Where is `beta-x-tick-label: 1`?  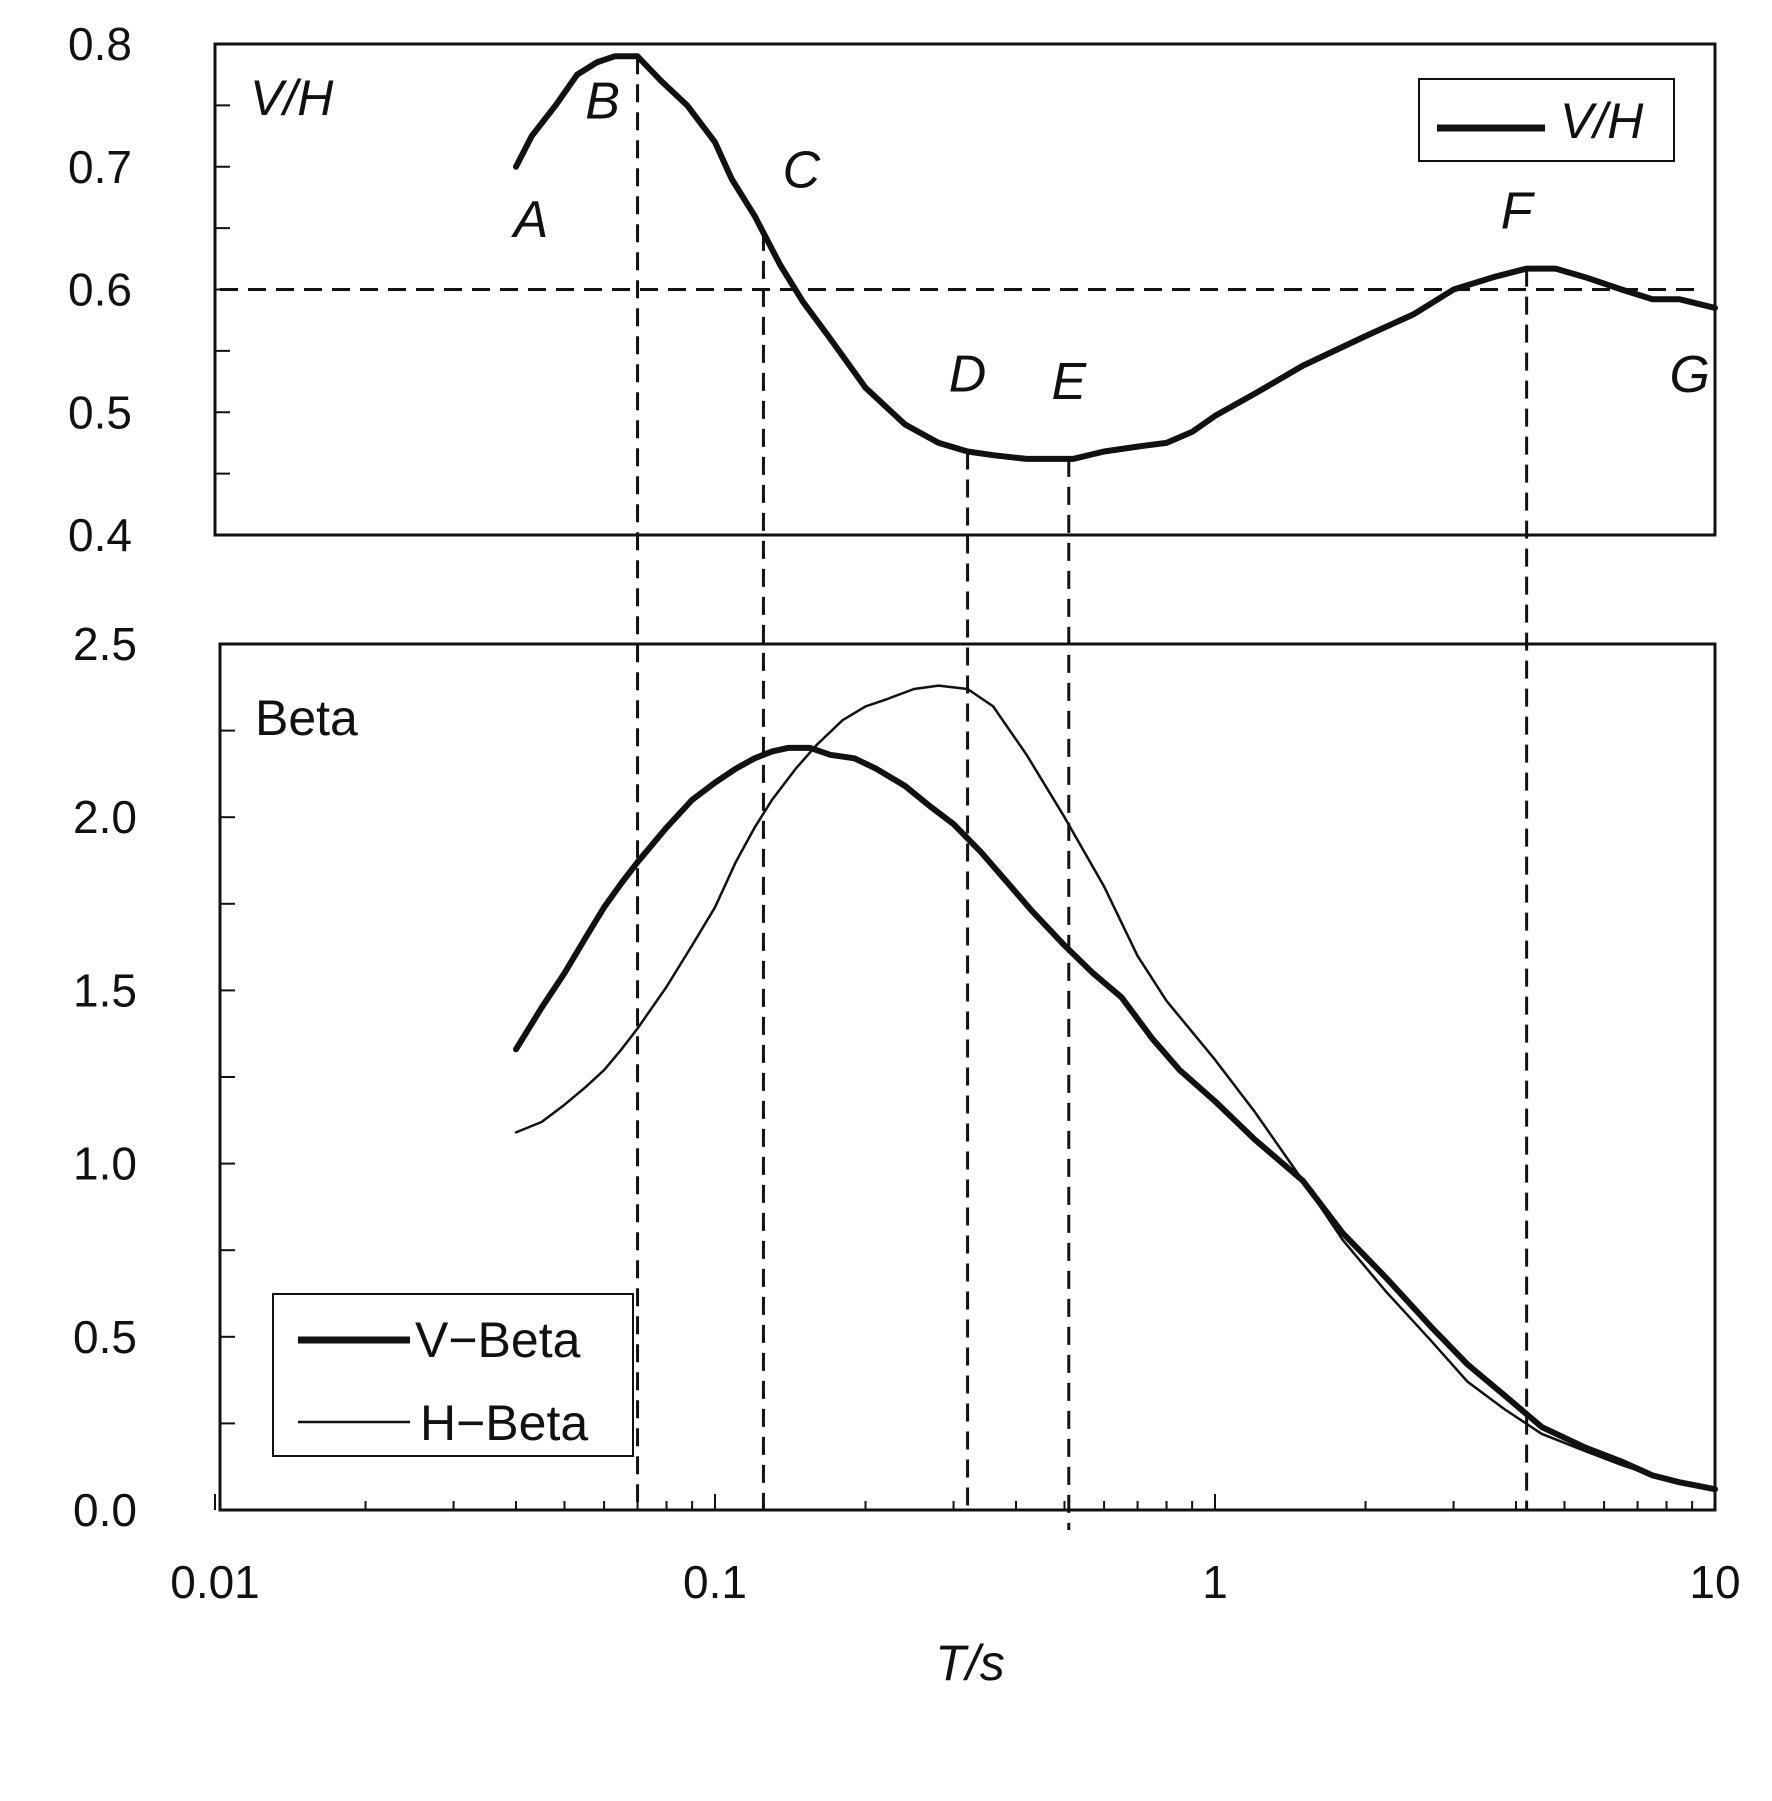 beta-x-tick-label: 1 is located at coordinates (1215, 1582).